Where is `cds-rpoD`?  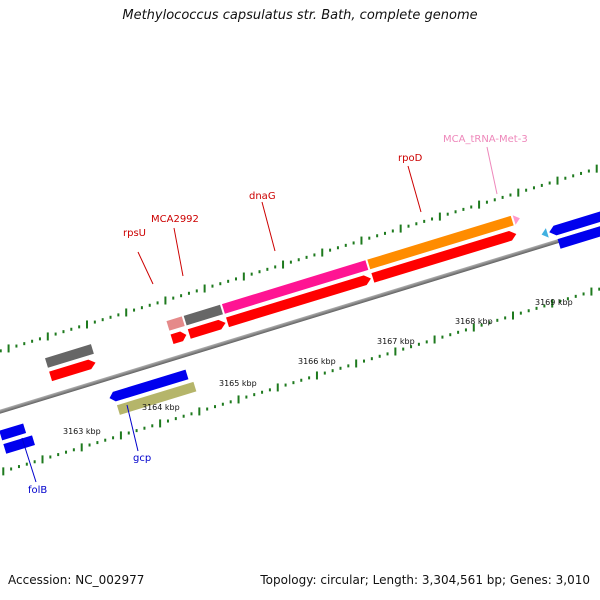
cds-rpoD is located at coordinates (444, 256).